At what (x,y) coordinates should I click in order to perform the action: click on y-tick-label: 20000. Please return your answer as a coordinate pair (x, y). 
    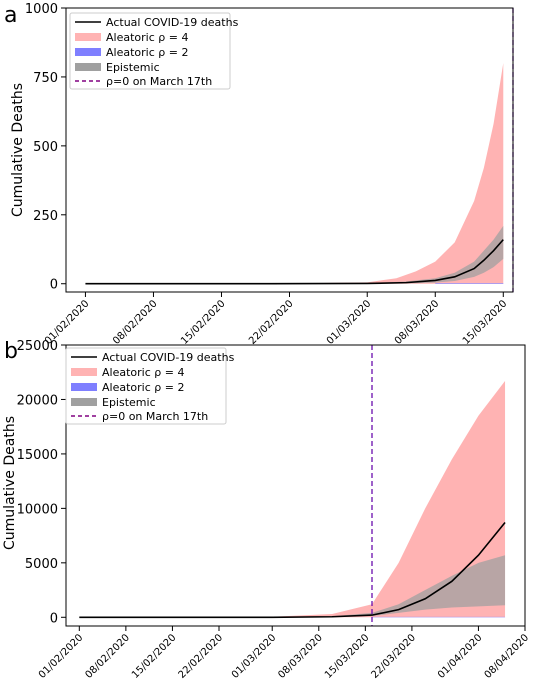
    Looking at the image, I should click on (37, 400).